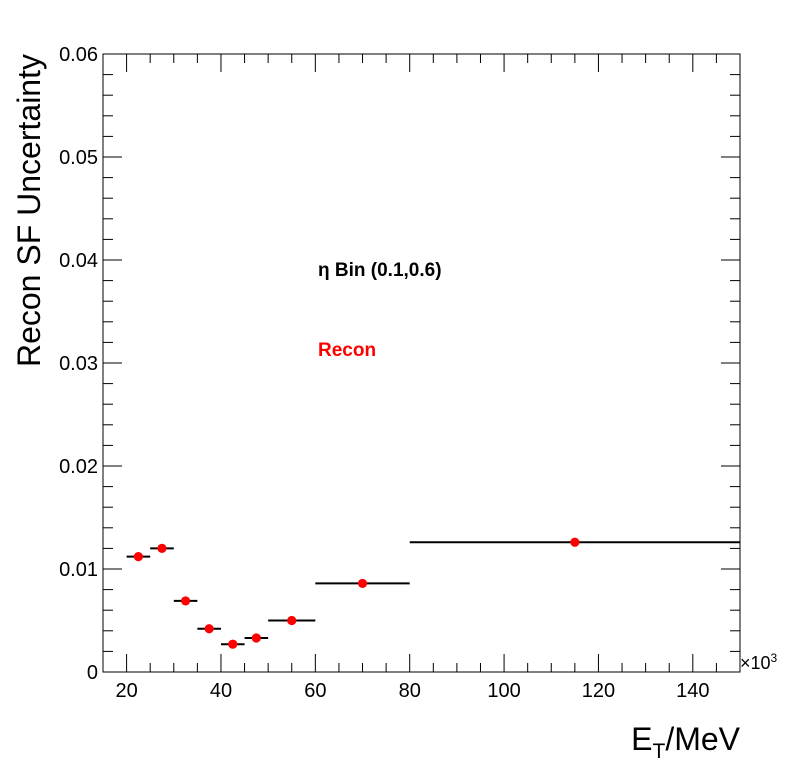 The height and width of the screenshot is (772, 796). I want to click on annotation-recon: Recon, so click(347, 350).